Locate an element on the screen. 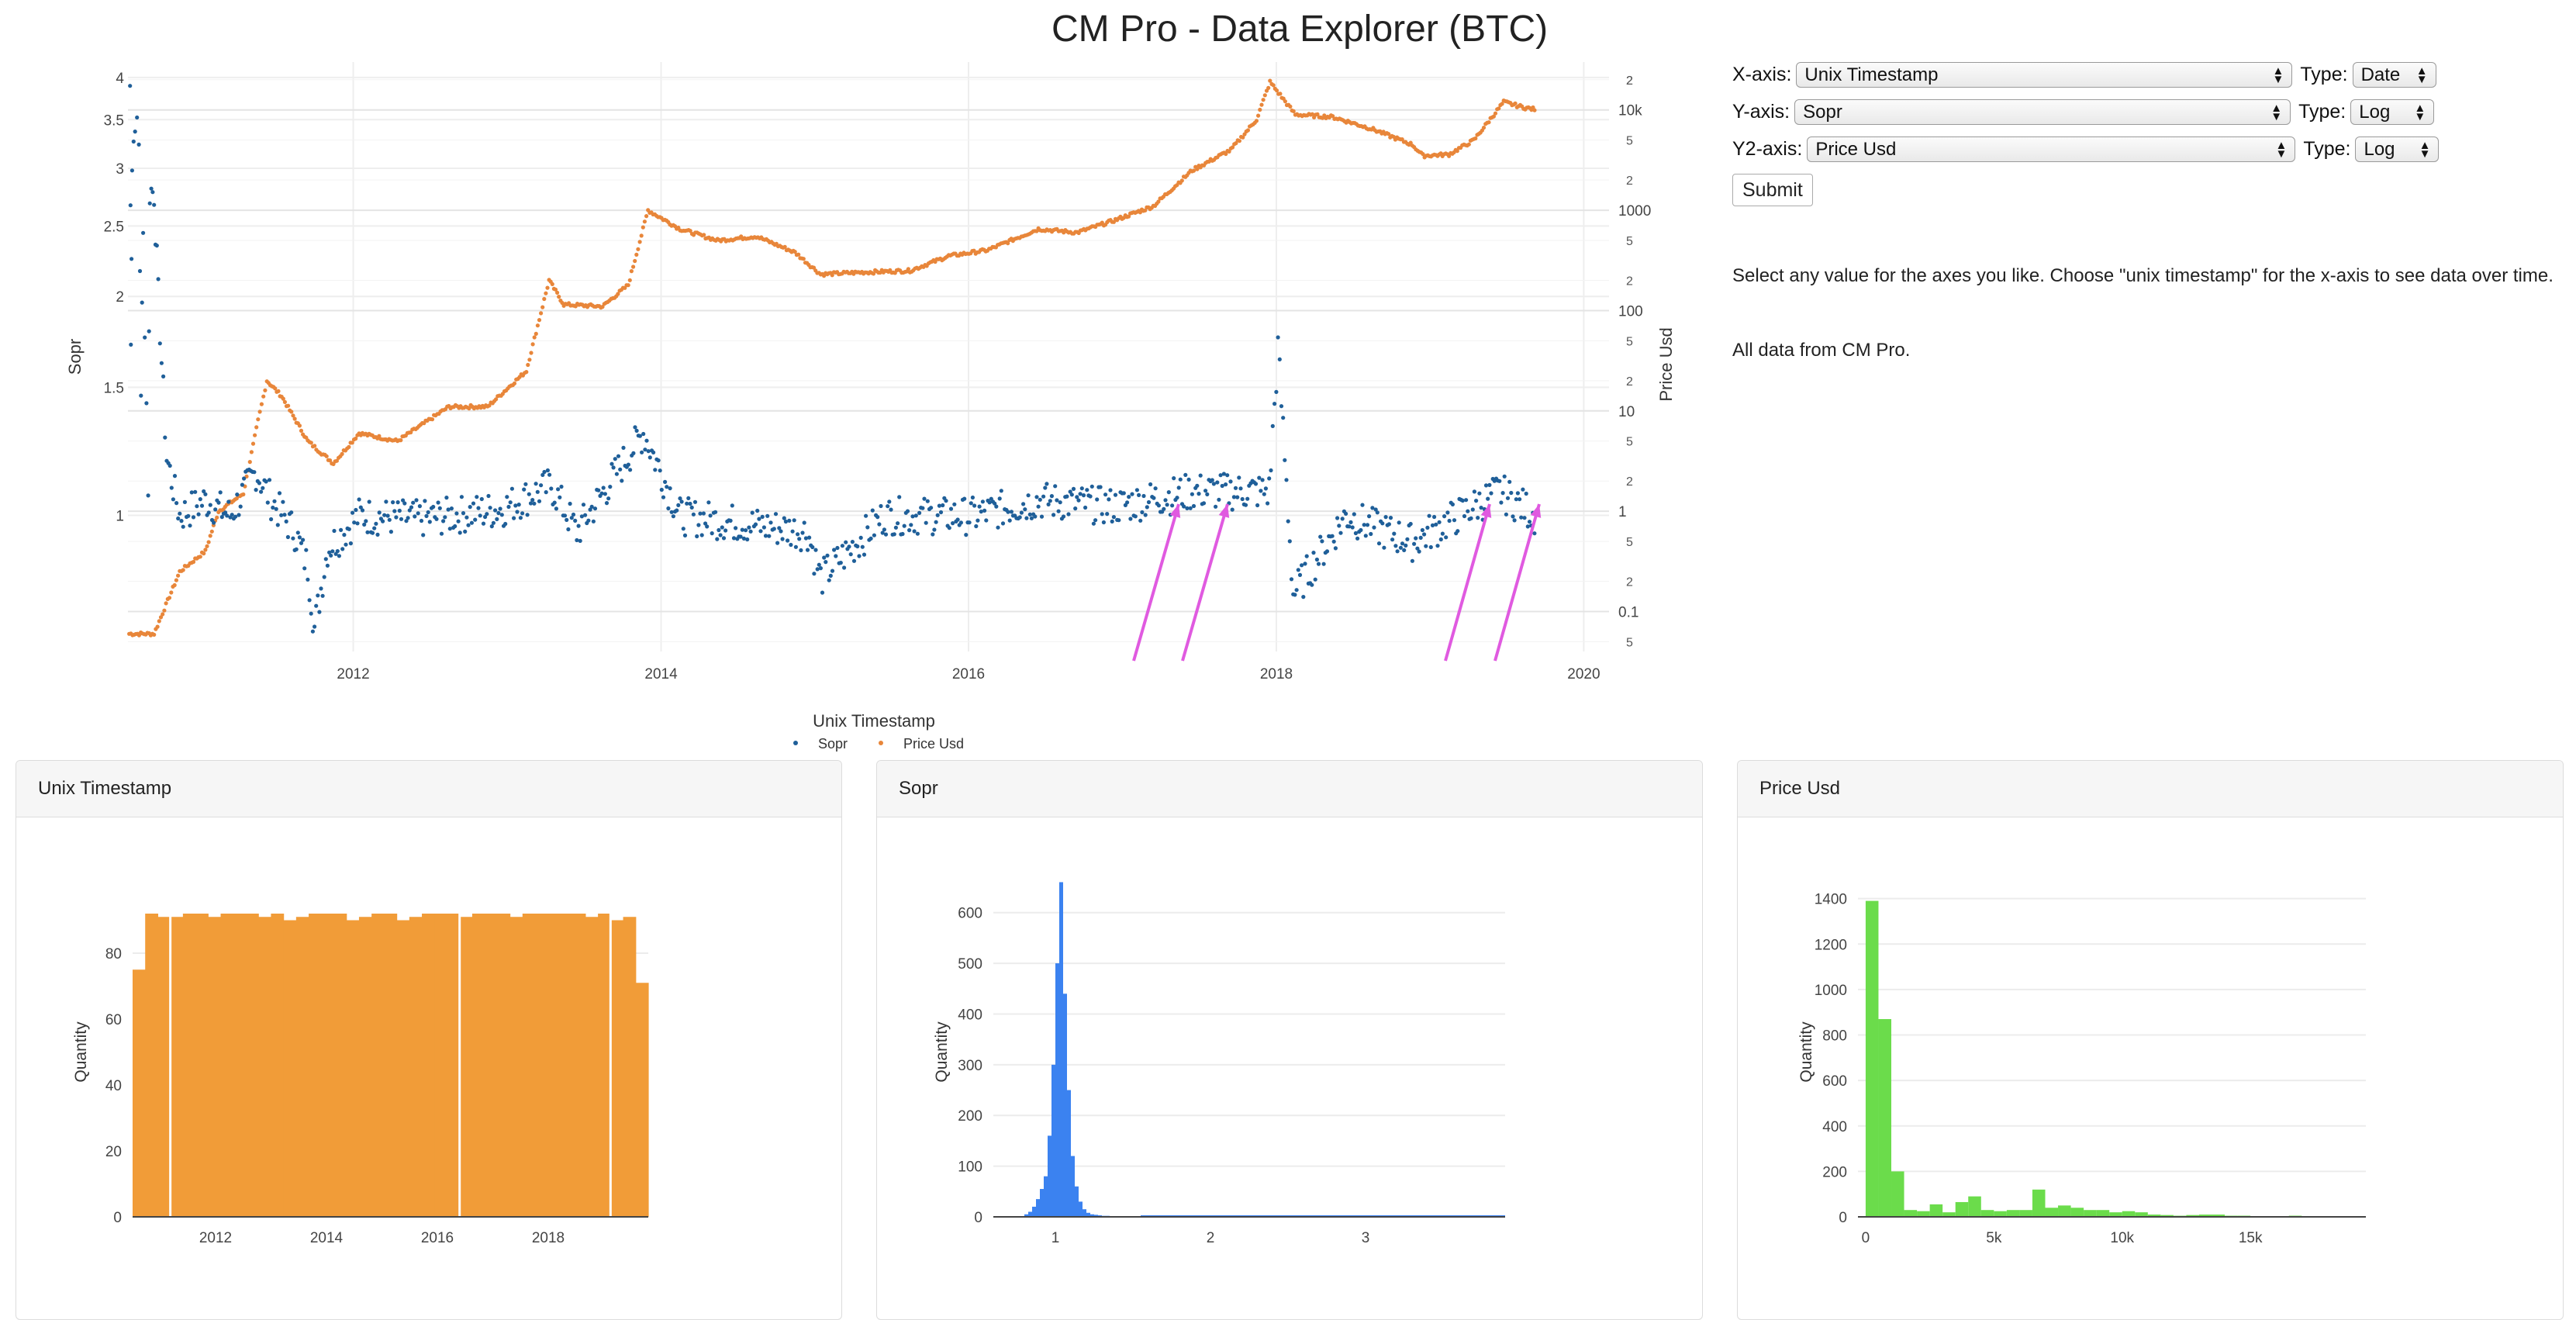 This screenshot has width=2576, height=1320. histogram-unix-timestamp: 0 20 40 60 80 Quantity 2012 2014 2016 2018 is located at coordinates (427, 1065).